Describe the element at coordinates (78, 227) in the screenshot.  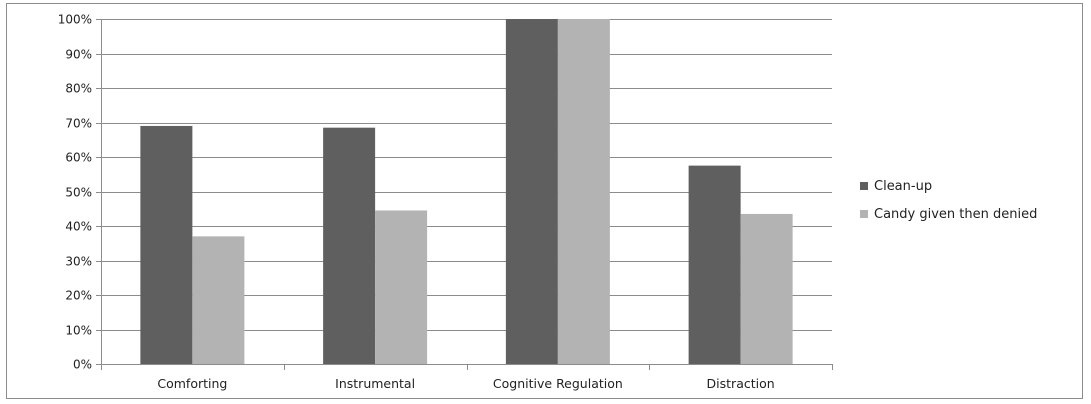
I see `y-tick-label: 40%` at that location.